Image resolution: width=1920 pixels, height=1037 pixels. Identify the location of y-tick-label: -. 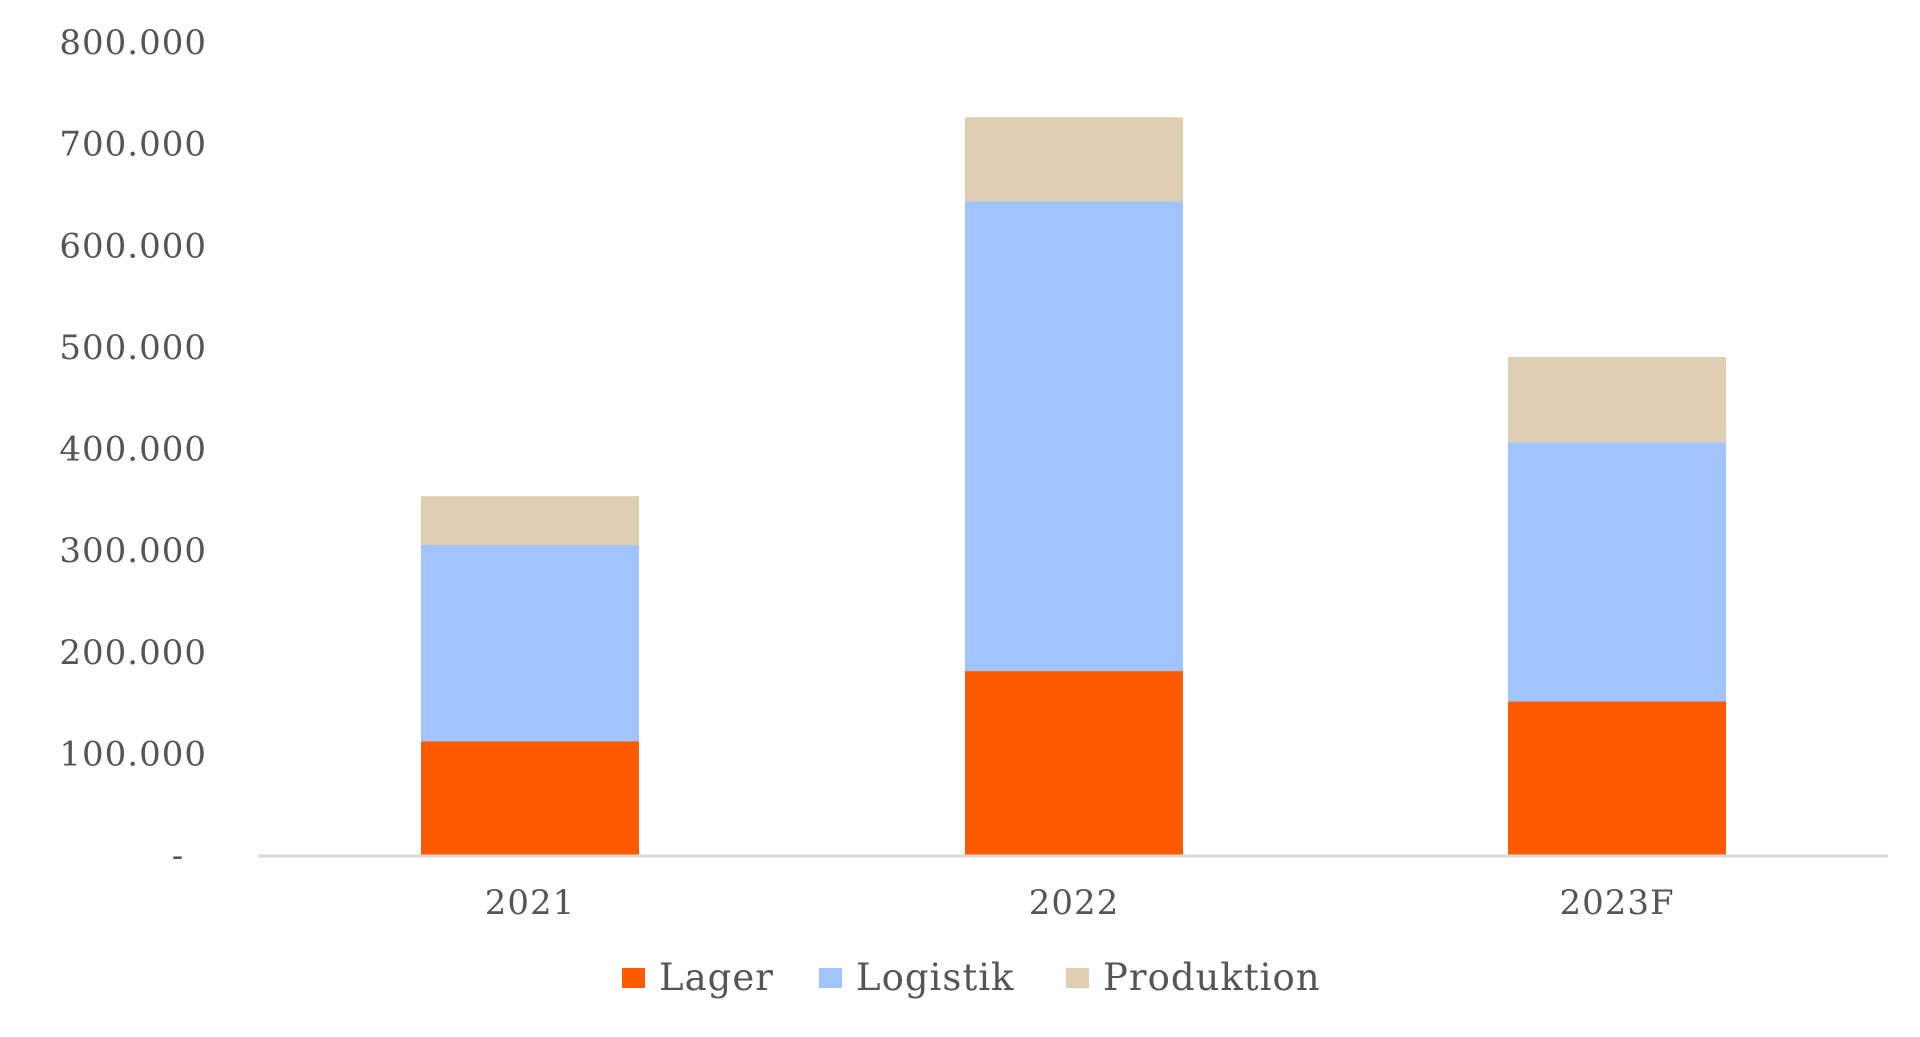
(178, 856).